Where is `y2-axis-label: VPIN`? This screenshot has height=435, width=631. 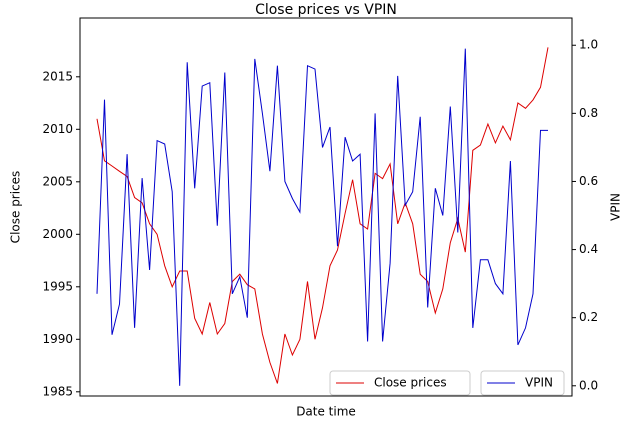
y2-axis-label: VPIN is located at coordinates (616, 207).